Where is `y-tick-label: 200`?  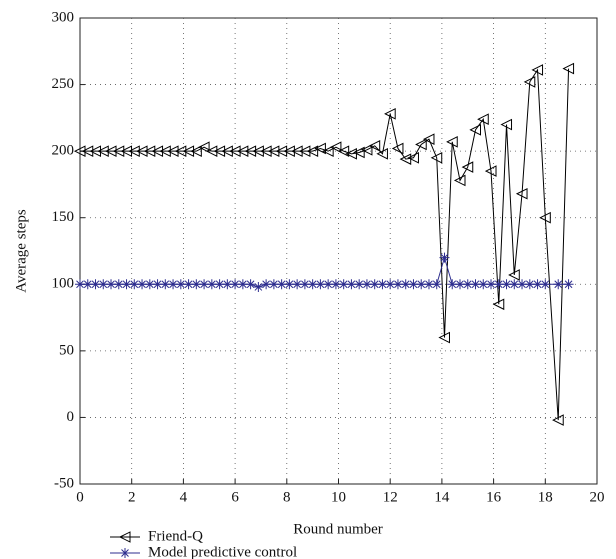 y-tick-label: 200 is located at coordinates (63, 151).